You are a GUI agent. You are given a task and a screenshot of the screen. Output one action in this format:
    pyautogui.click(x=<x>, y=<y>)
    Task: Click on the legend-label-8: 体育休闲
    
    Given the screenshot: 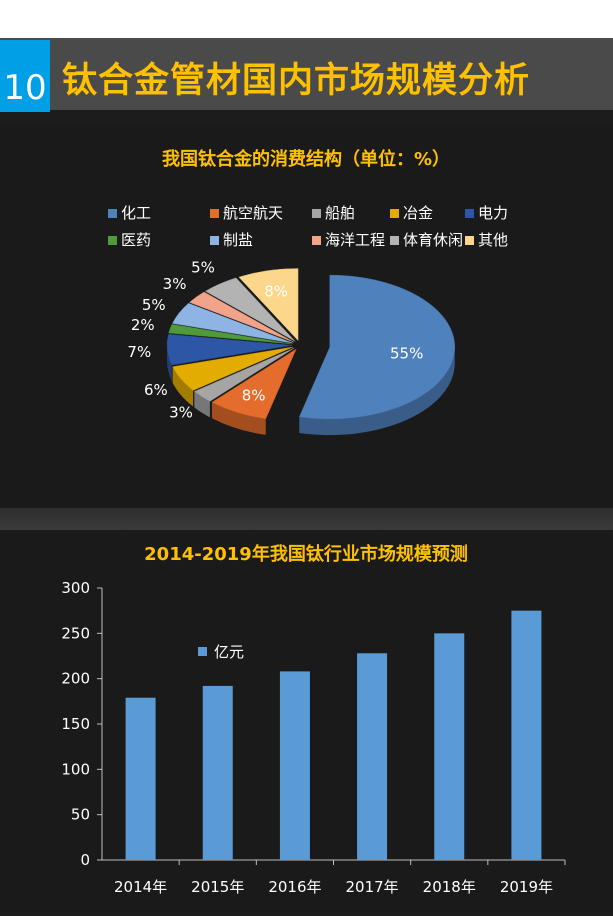 What is the action you would take?
    pyautogui.click(x=433, y=240)
    